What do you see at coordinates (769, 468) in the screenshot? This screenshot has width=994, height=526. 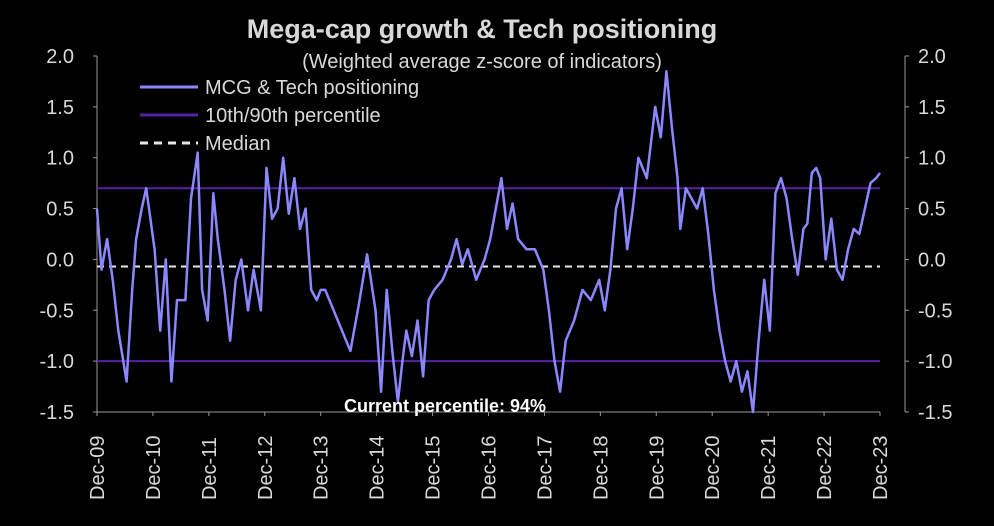 I see `x-tick-label: Dec-21` at bounding box center [769, 468].